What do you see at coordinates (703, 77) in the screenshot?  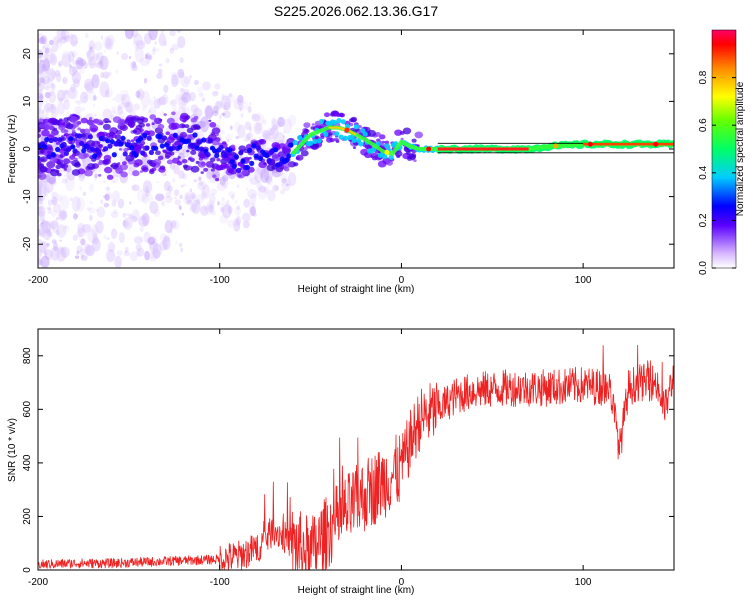 I see `colorbar-tick-label: 0.8` at bounding box center [703, 77].